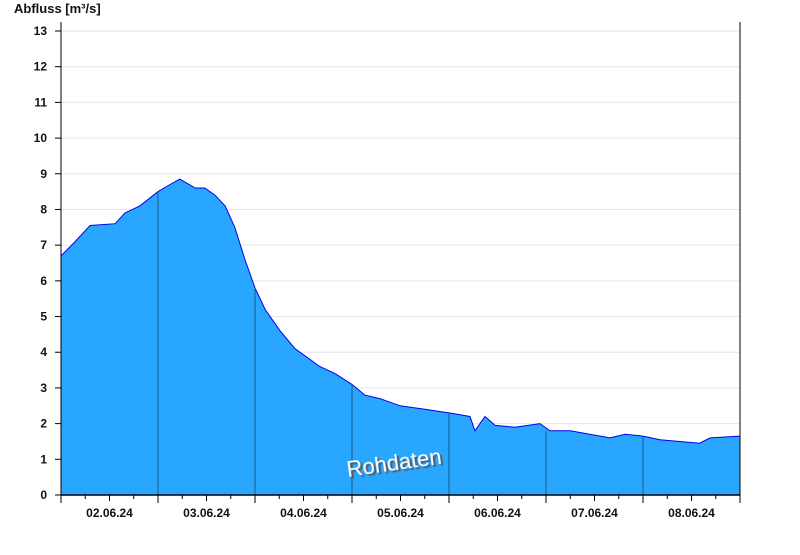  Describe the element at coordinates (43, 209) in the screenshot. I see `y-tick-label: 8` at that location.